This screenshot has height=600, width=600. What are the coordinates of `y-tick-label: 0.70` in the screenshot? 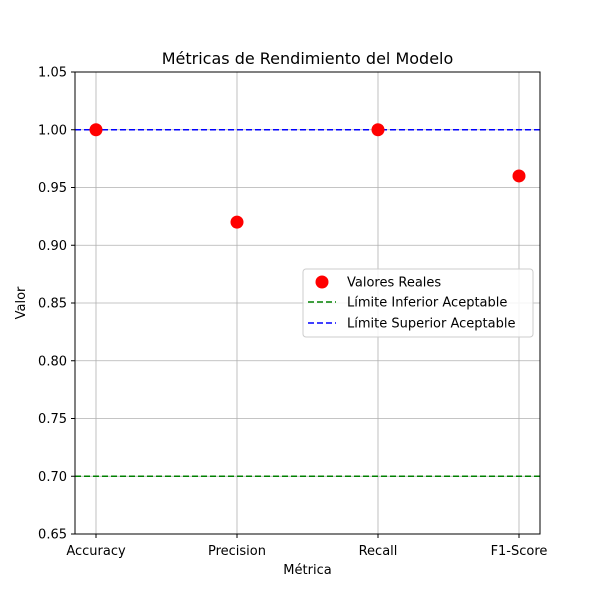 It's located at (52, 477).